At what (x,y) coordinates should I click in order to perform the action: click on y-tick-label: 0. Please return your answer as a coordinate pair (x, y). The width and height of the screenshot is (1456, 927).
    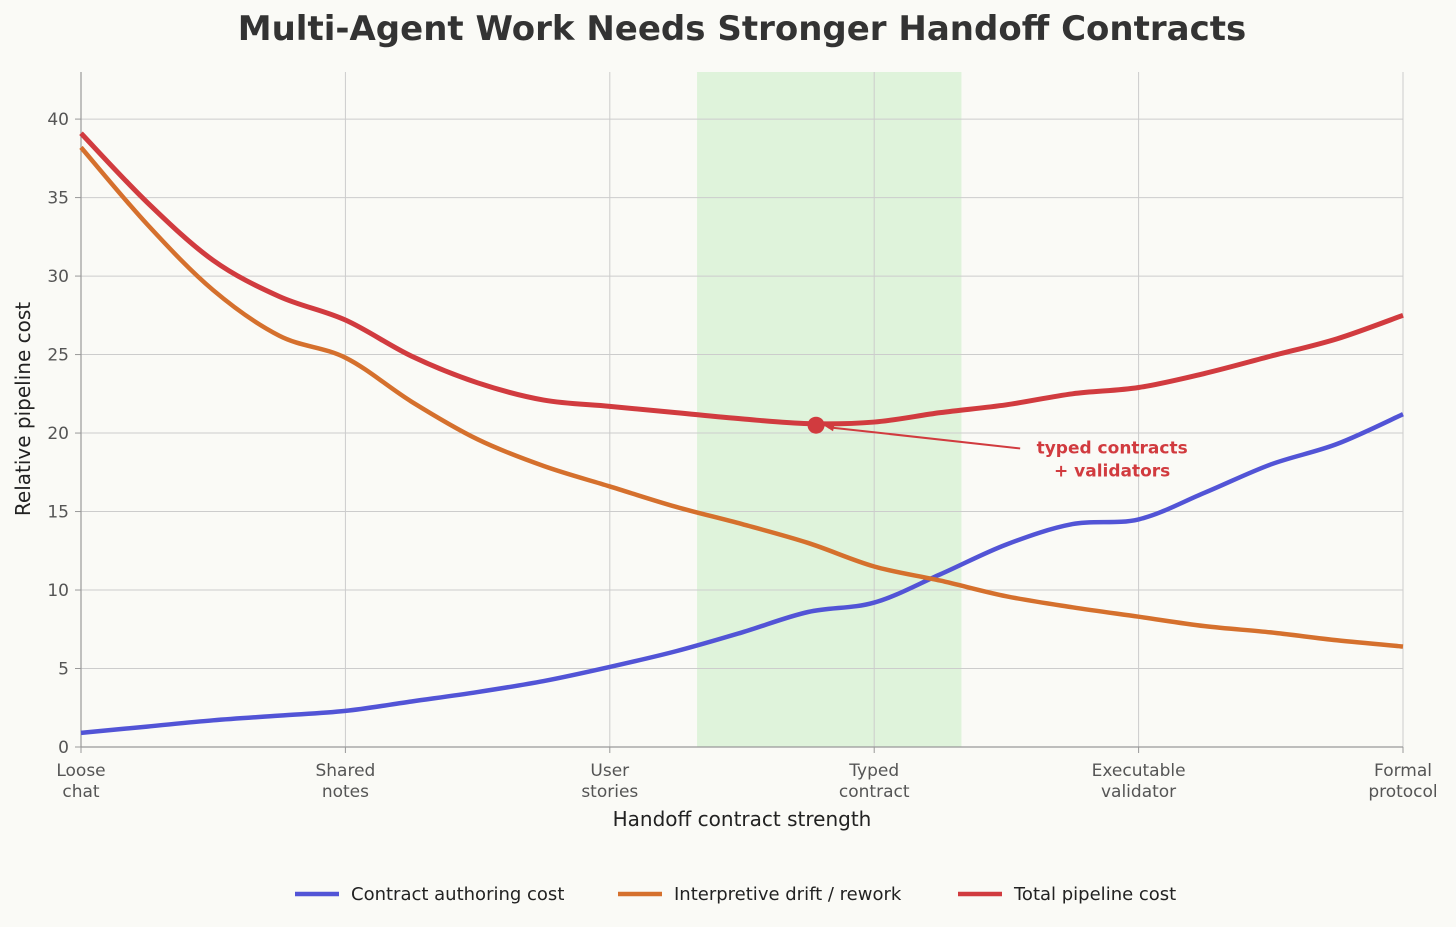
    Looking at the image, I should click on (63, 748).